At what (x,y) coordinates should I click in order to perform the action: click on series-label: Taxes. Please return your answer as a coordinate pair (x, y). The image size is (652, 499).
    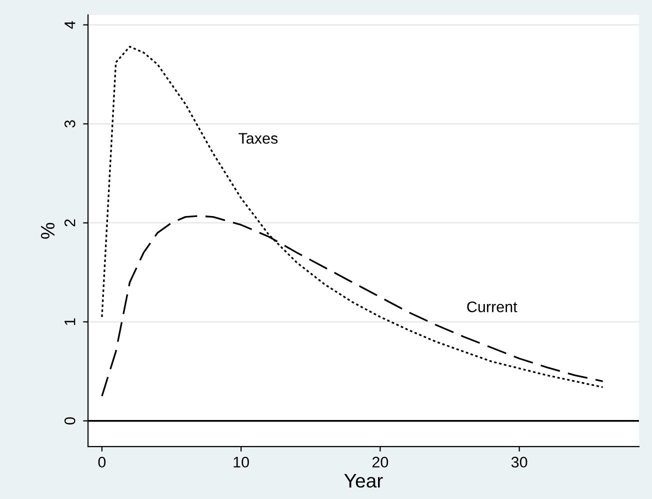
    Looking at the image, I should click on (258, 138).